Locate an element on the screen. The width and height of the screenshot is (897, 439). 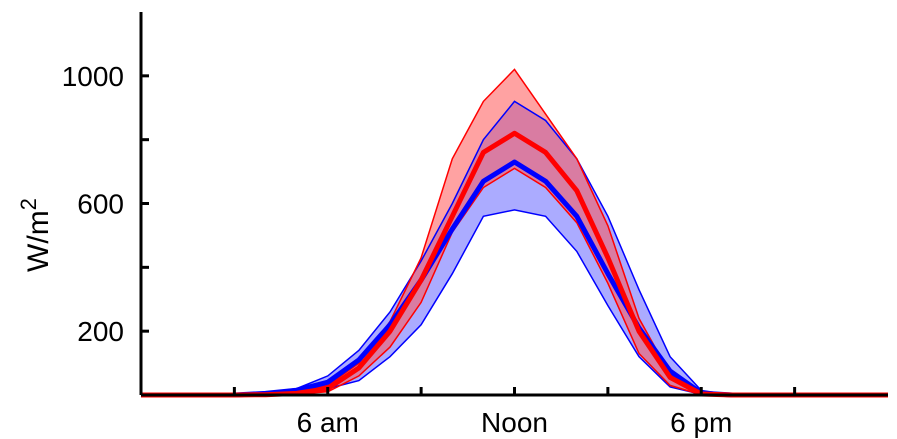
y-axis-tick-labels: 200 600 1000 is located at coordinates (93, 204).